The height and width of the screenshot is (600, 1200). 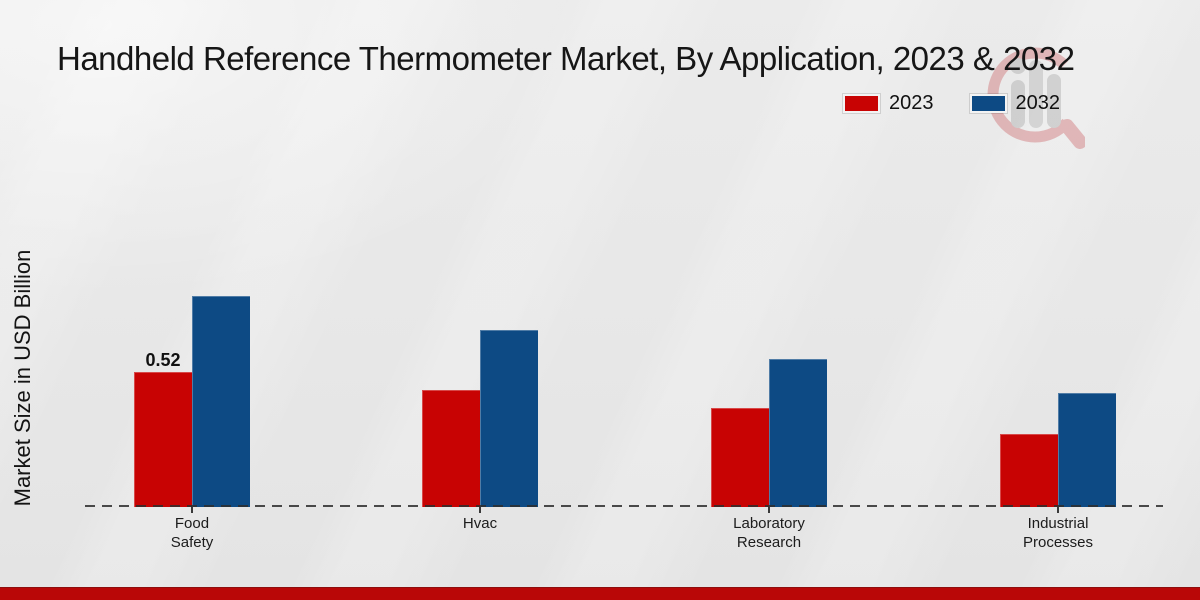 What do you see at coordinates (480, 523) in the screenshot?
I see `category-label-hvac: Hvac` at bounding box center [480, 523].